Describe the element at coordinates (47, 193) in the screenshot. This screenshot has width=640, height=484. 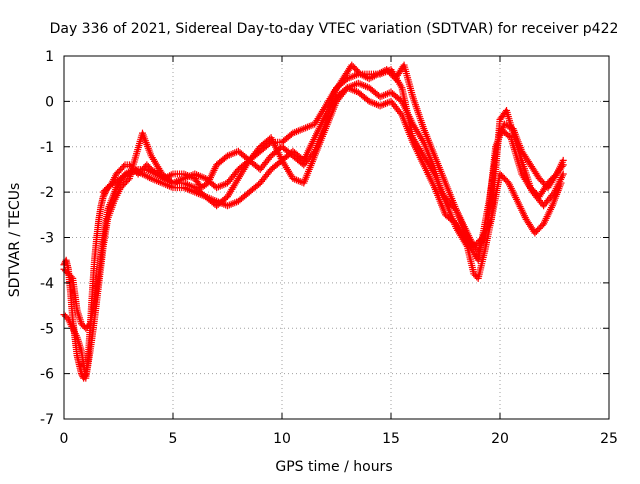
I see `y-tick-label: -2` at that location.